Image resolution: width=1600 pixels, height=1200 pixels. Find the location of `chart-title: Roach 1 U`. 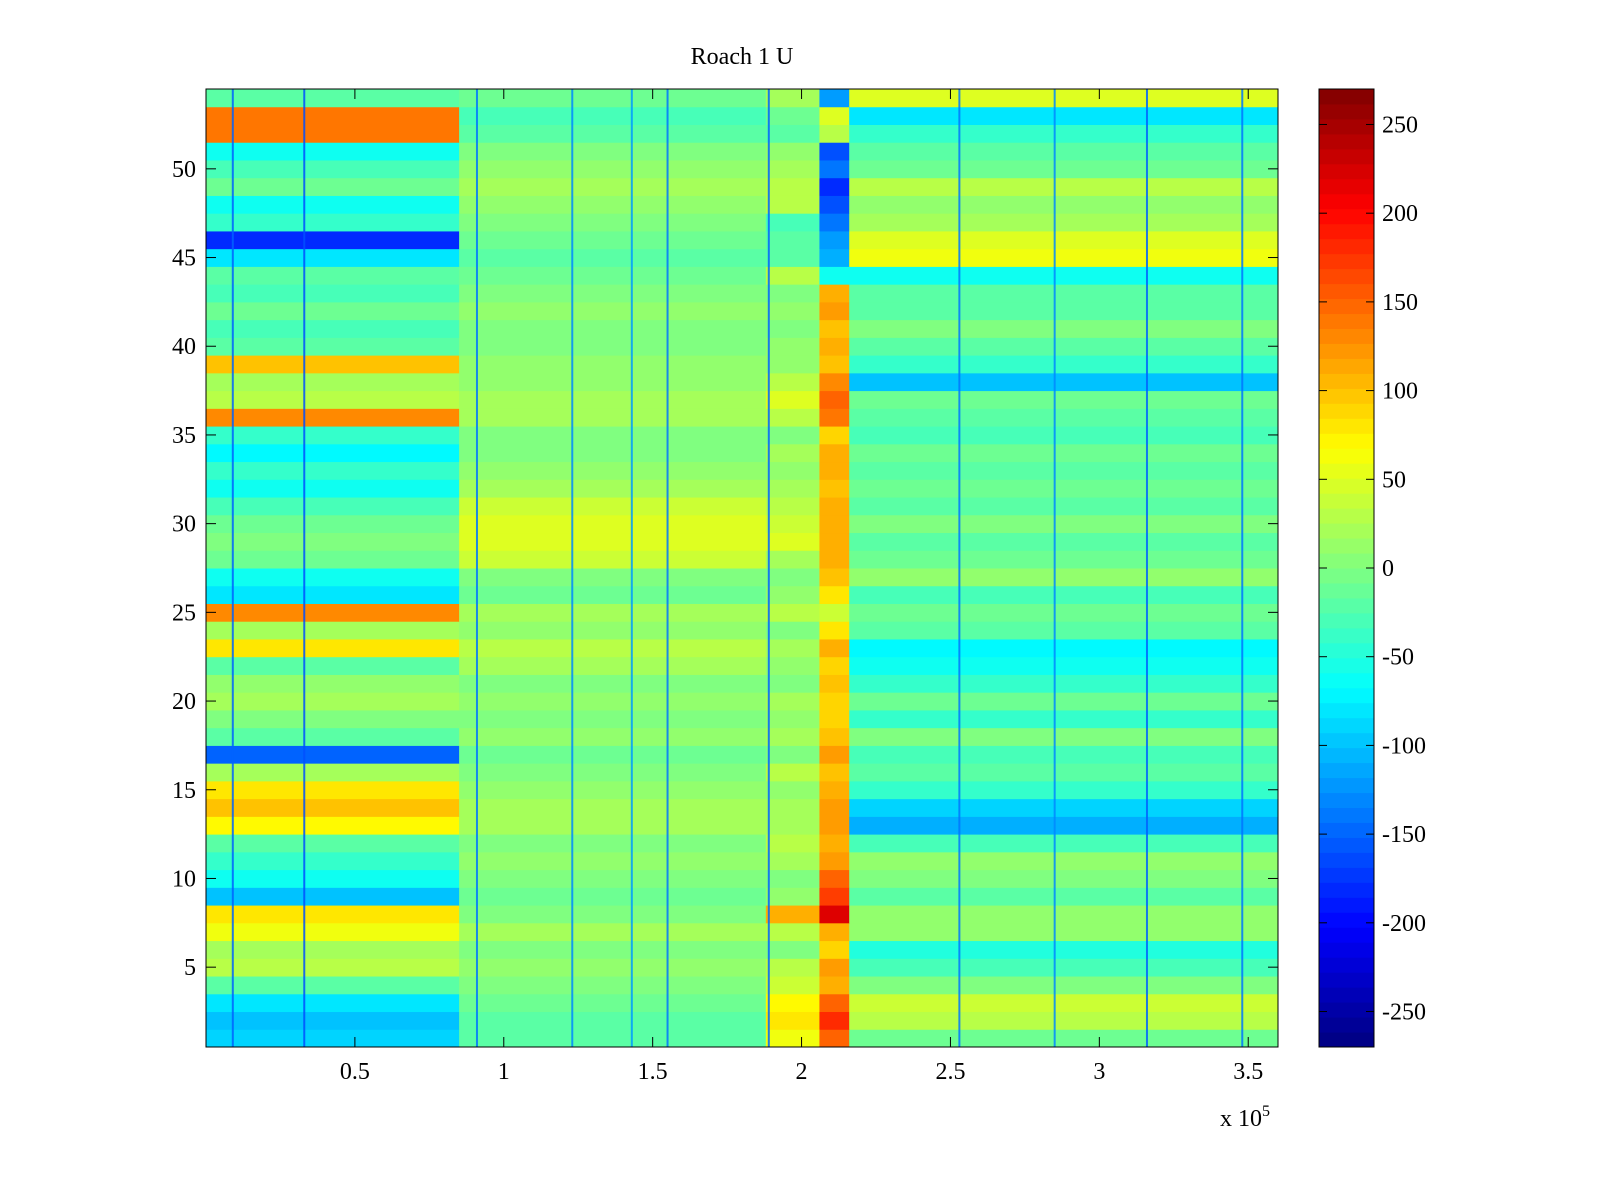

chart-title: Roach 1 U is located at coordinates (742, 57).